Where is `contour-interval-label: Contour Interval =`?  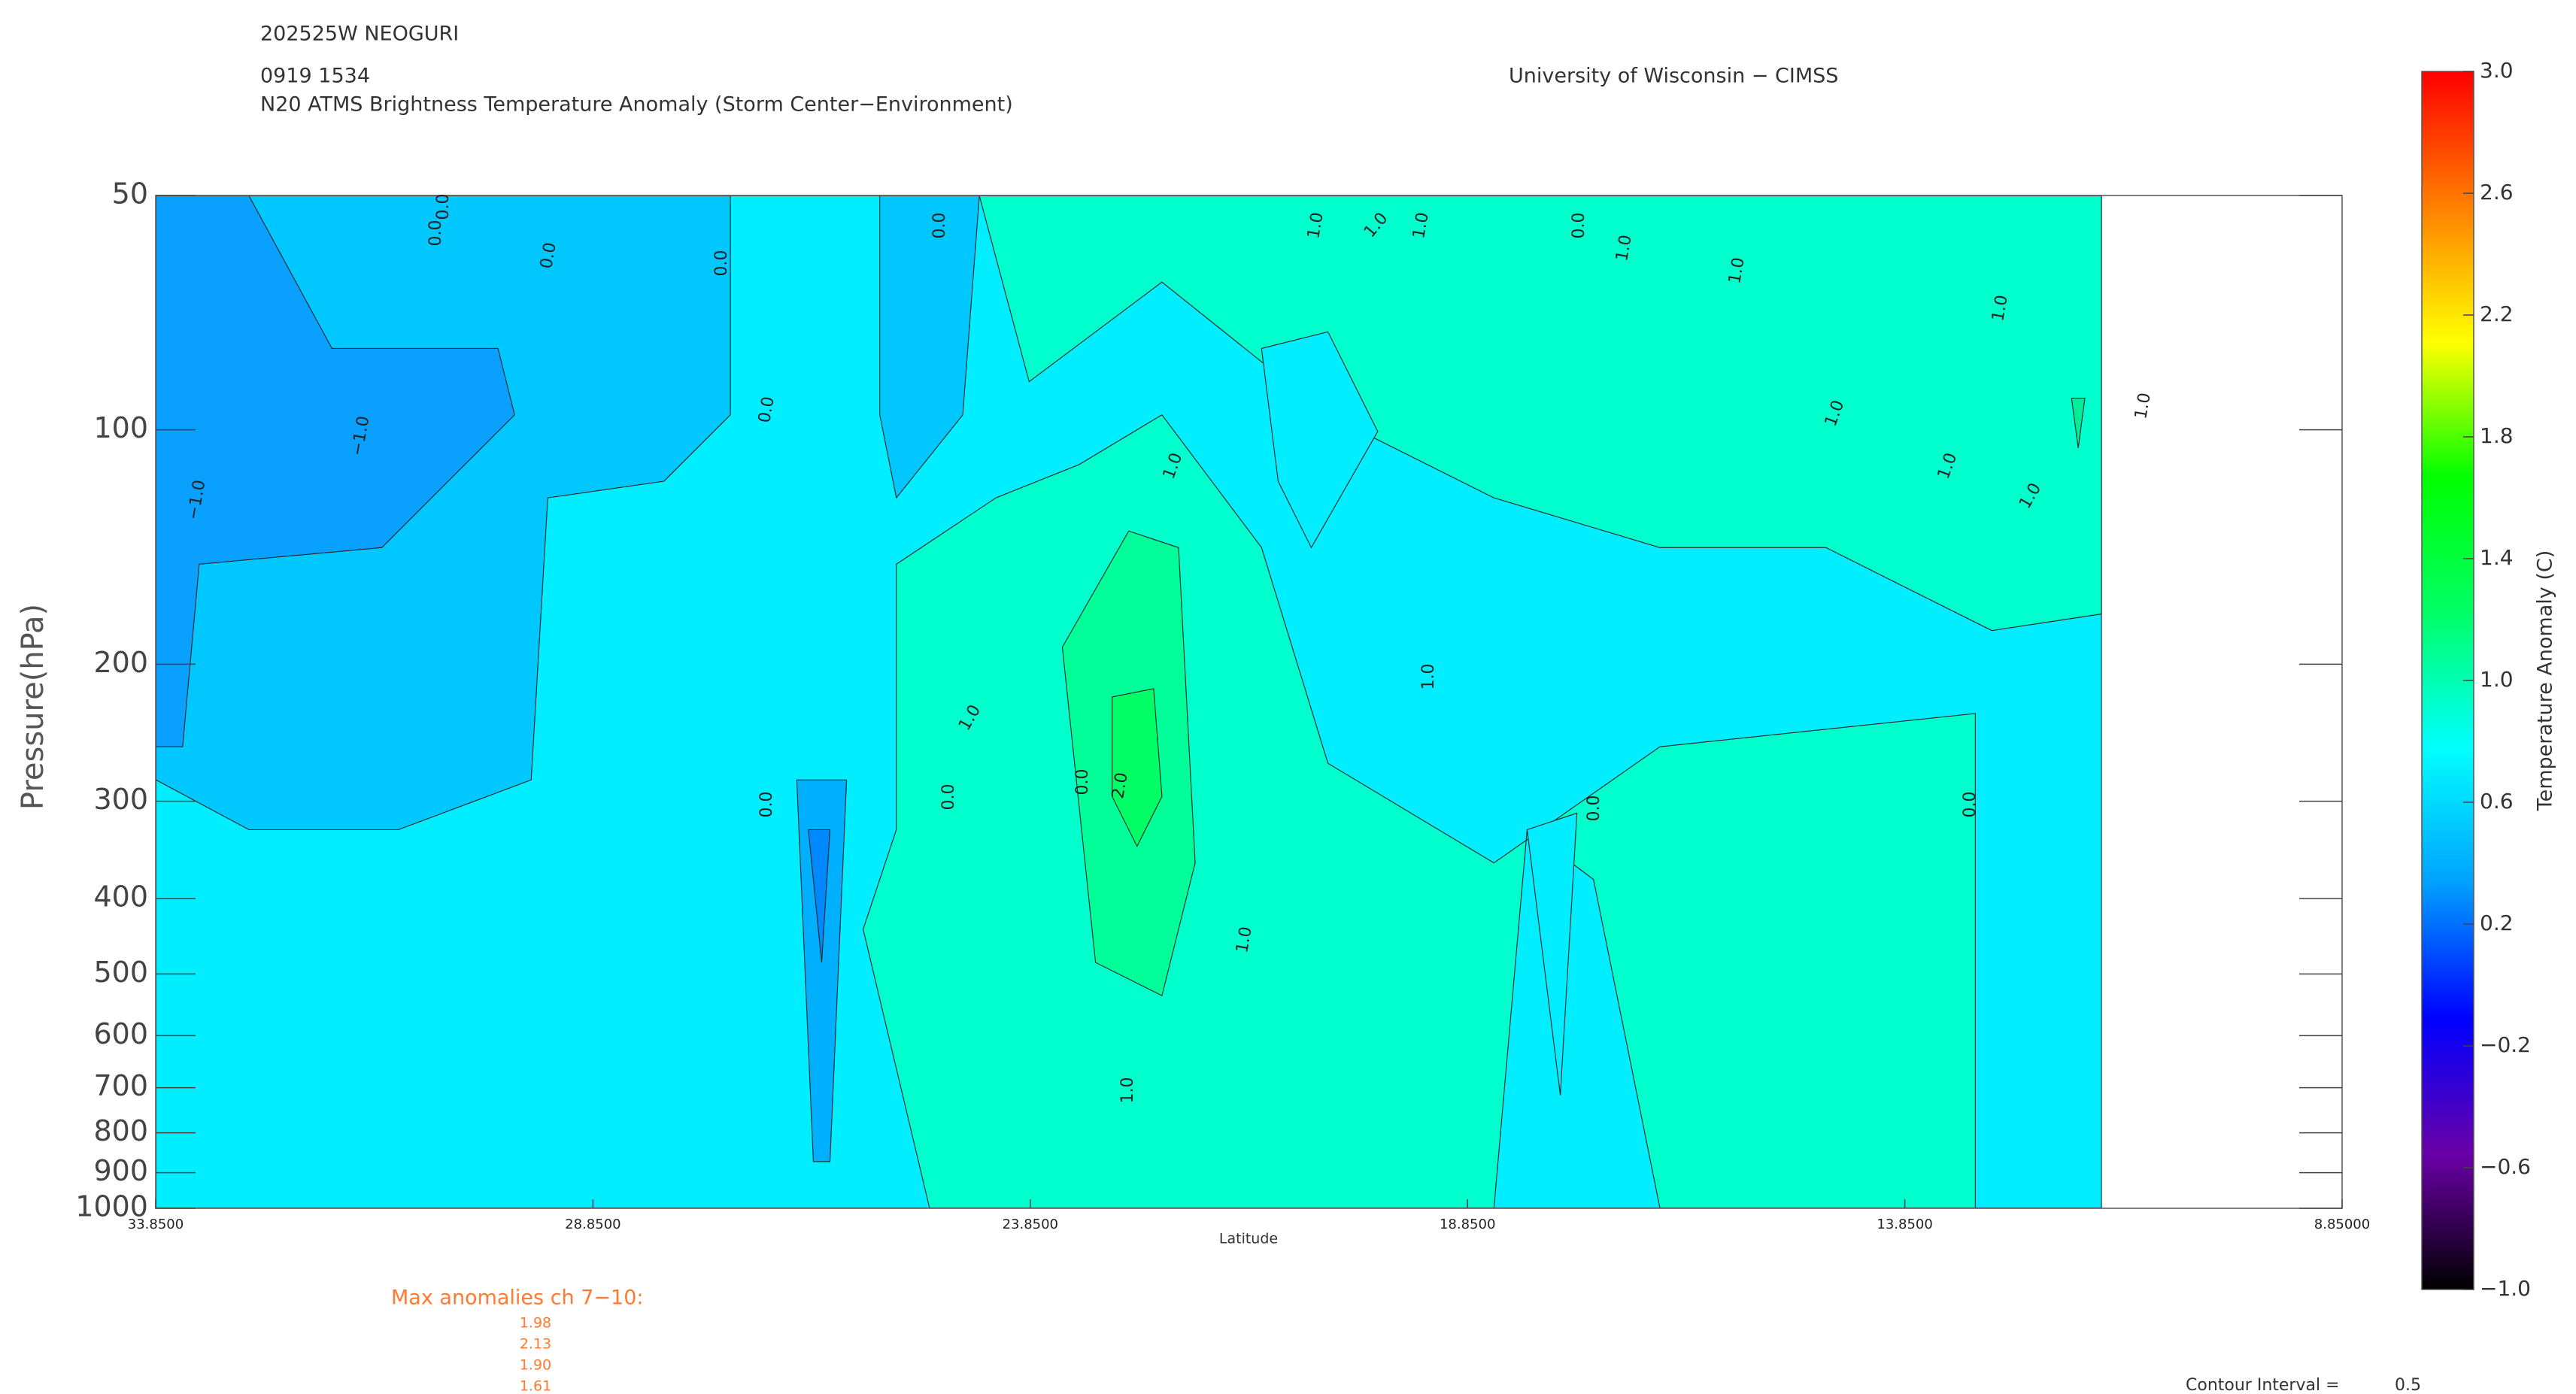
contour-interval-label: Contour Interval = is located at coordinates (2263, 1384).